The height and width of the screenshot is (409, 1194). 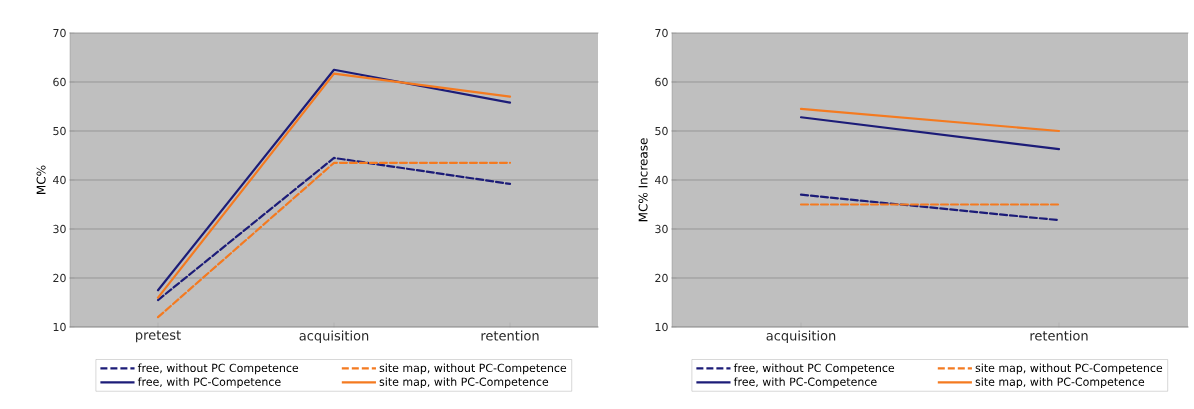 What do you see at coordinates (41, 179) in the screenshot?
I see `y-axis-title: MC%` at bounding box center [41, 179].